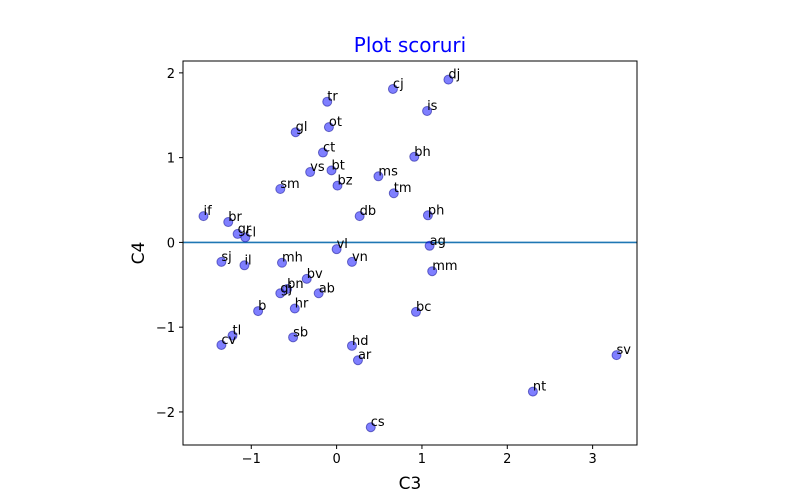 Image resolution: width=800 pixels, height=500 pixels. What do you see at coordinates (165, 328) in the screenshot?
I see `y-tick-label: −1` at bounding box center [165, 328].